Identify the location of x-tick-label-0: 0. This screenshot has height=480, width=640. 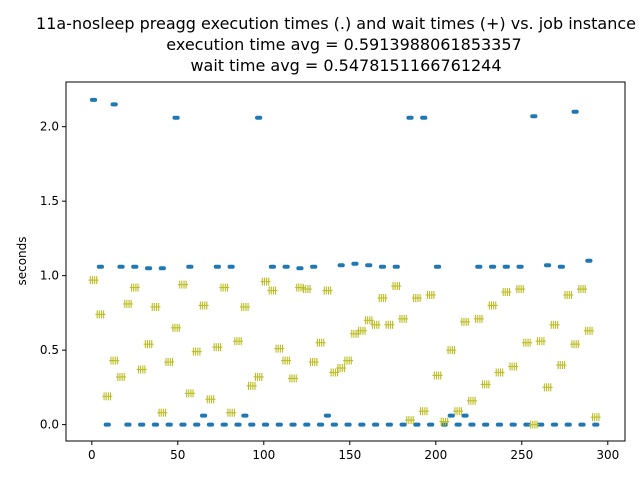
(92, 455).